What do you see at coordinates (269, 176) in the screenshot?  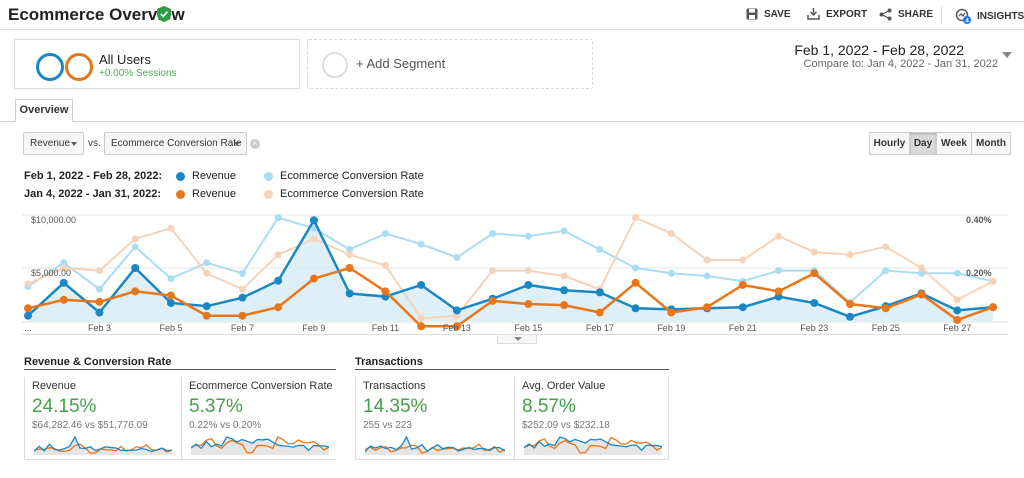 I see `conv-current-dot-icon` at bounding box center [269, 176].